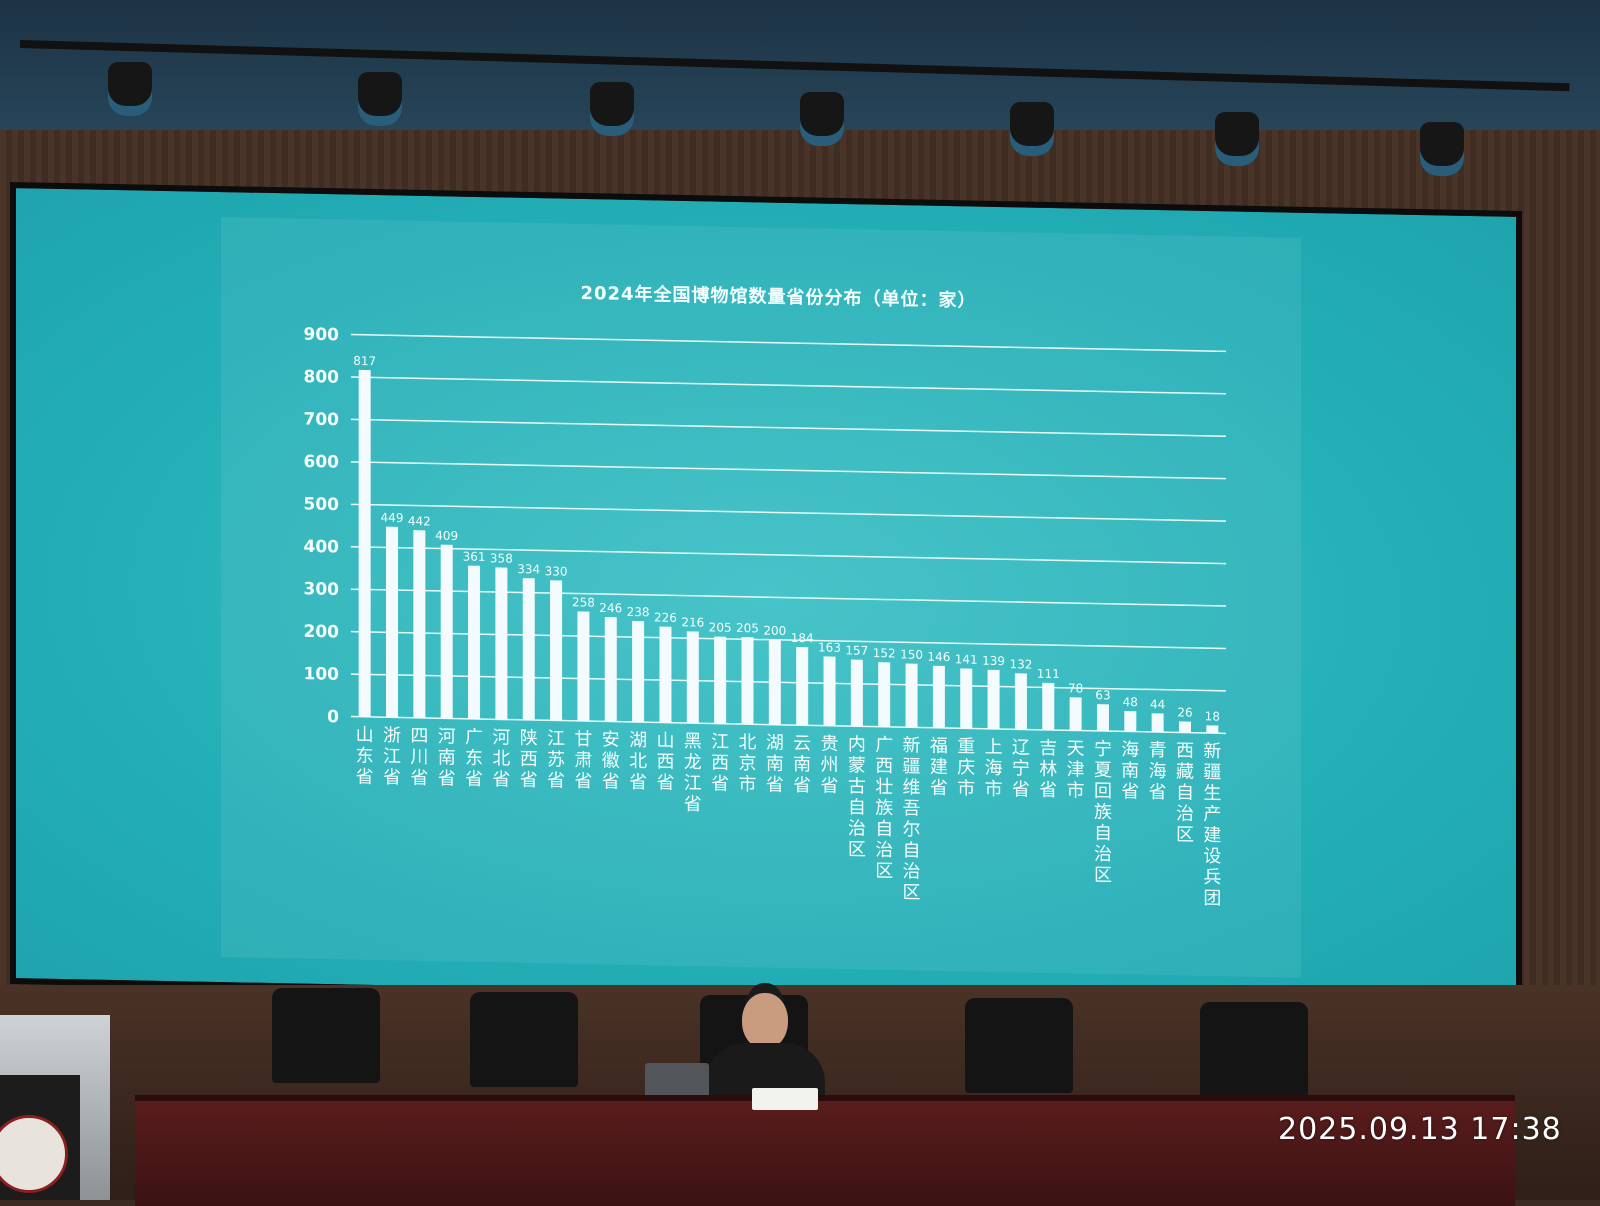 The image size is (1600, 1206). Describe the element at coordinates (775, 764) in the screenshot. I see `x-tick-label: 湖南省` at that location.